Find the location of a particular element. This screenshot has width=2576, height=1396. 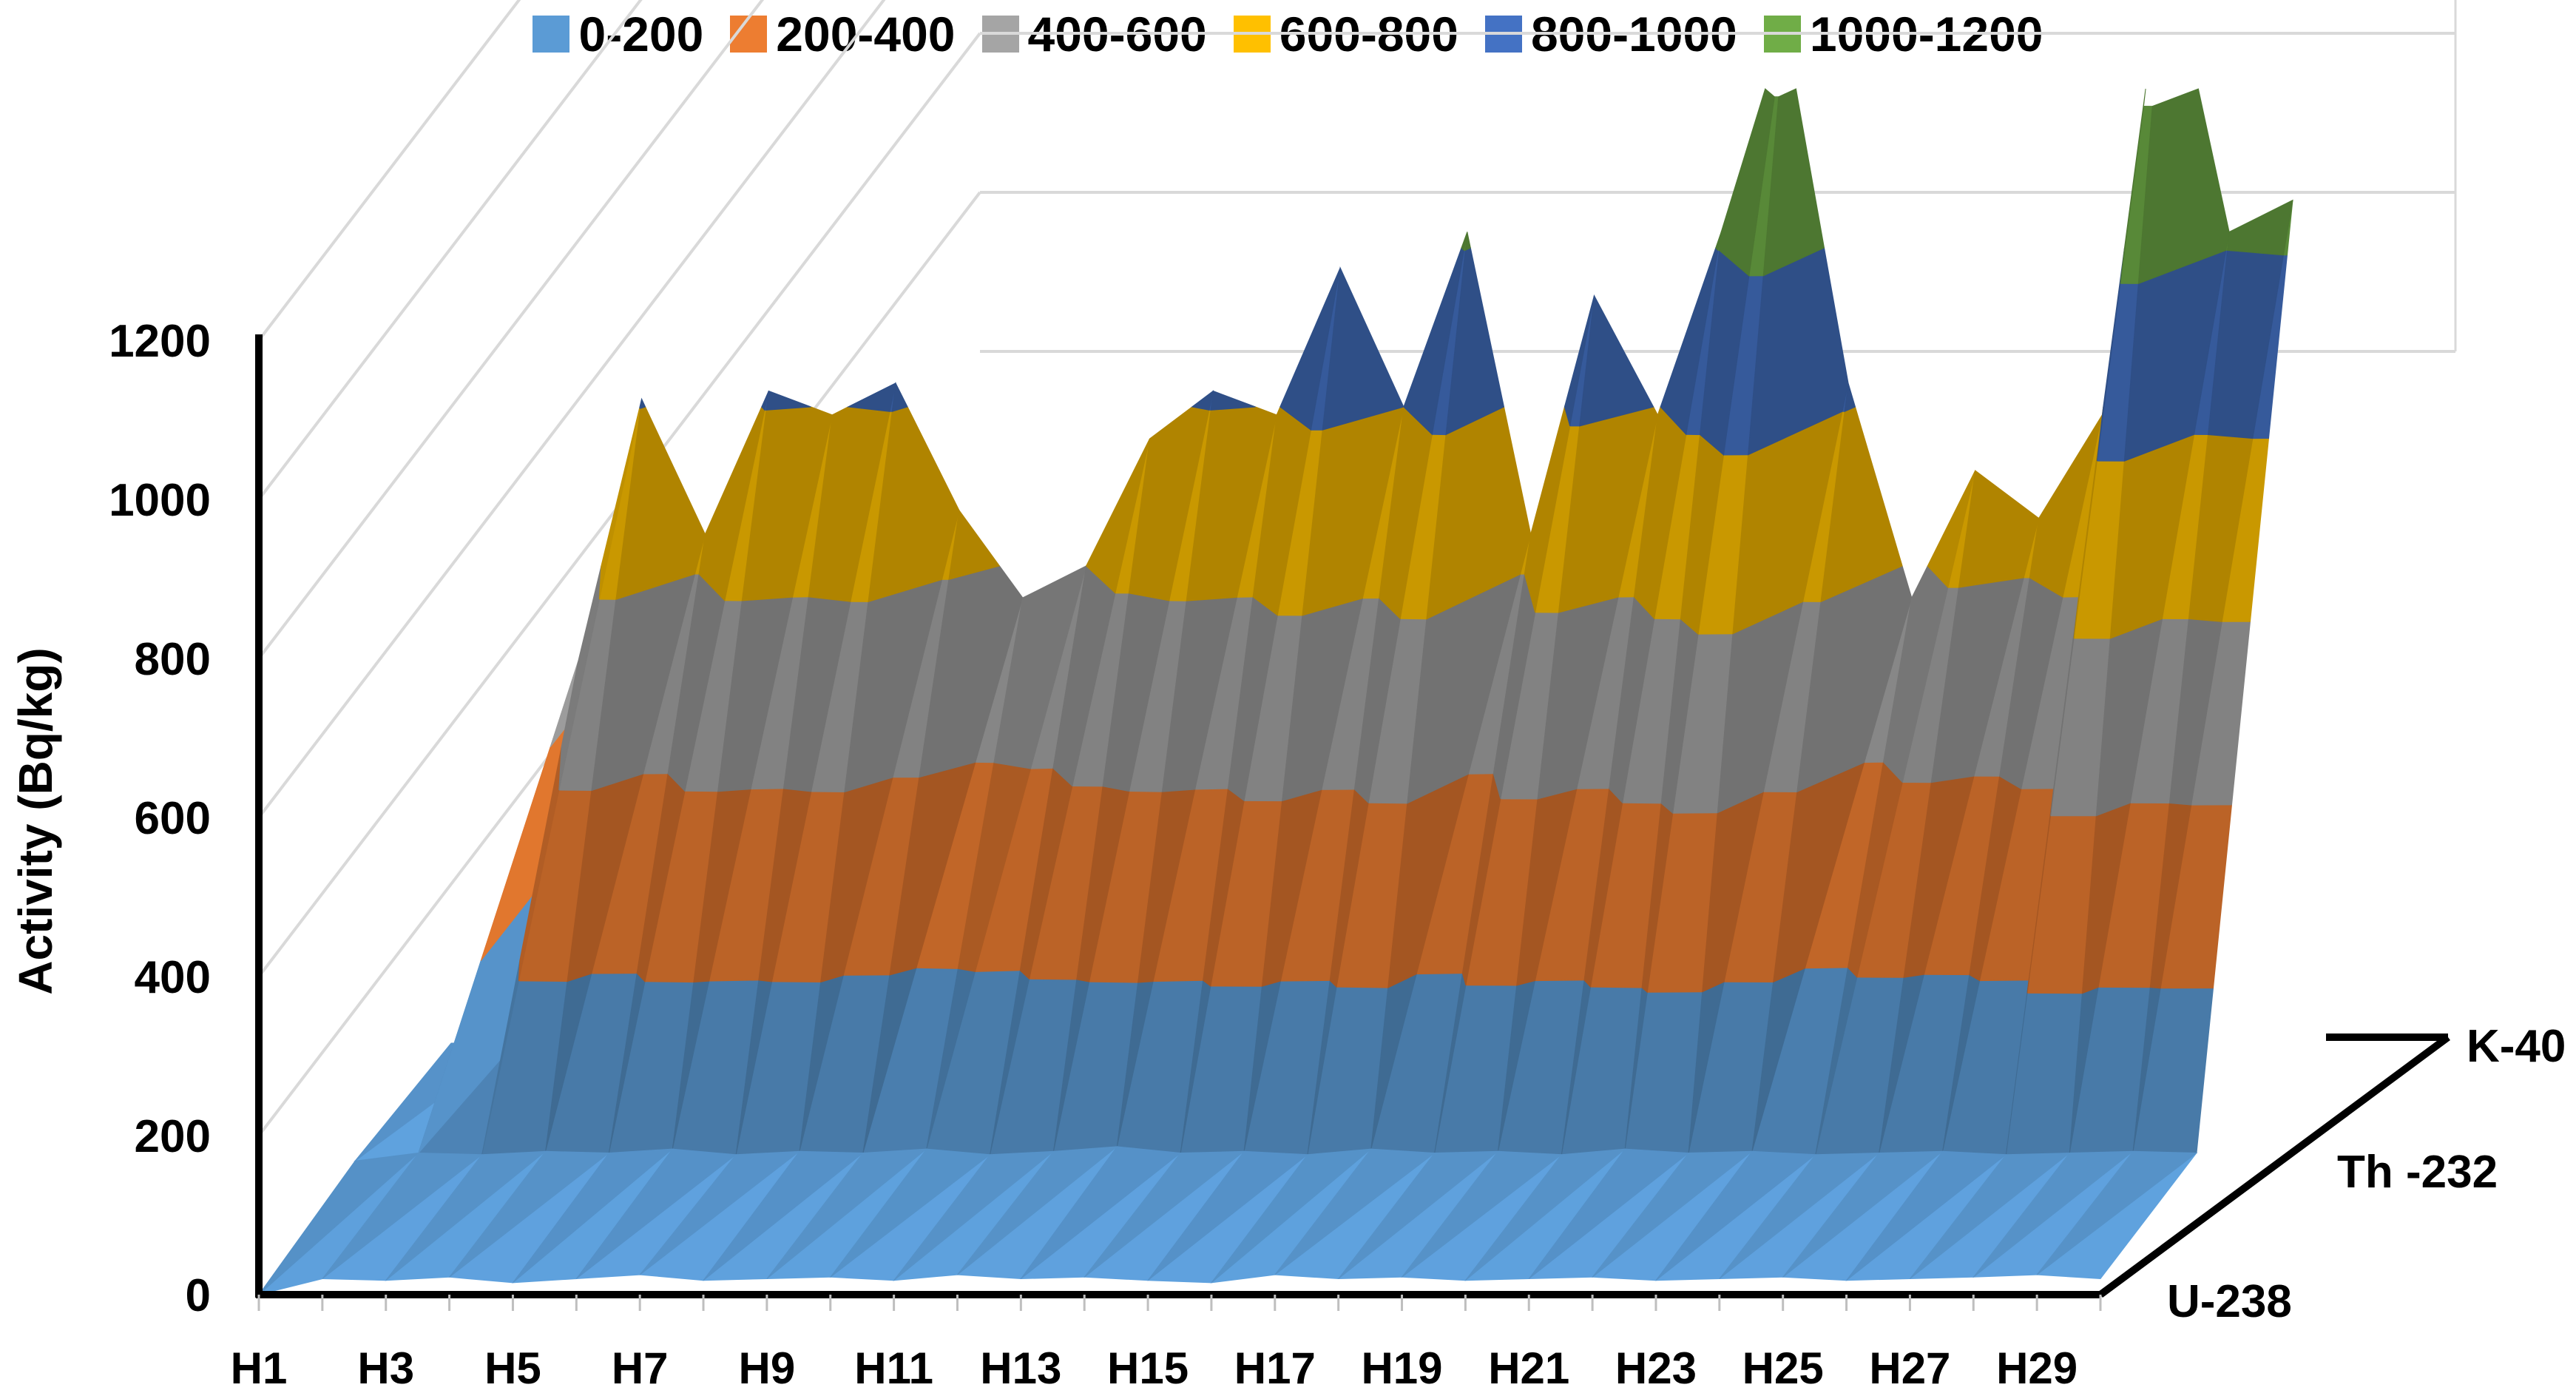

y-tick-label: 800 is located at coordinates (173, 659).